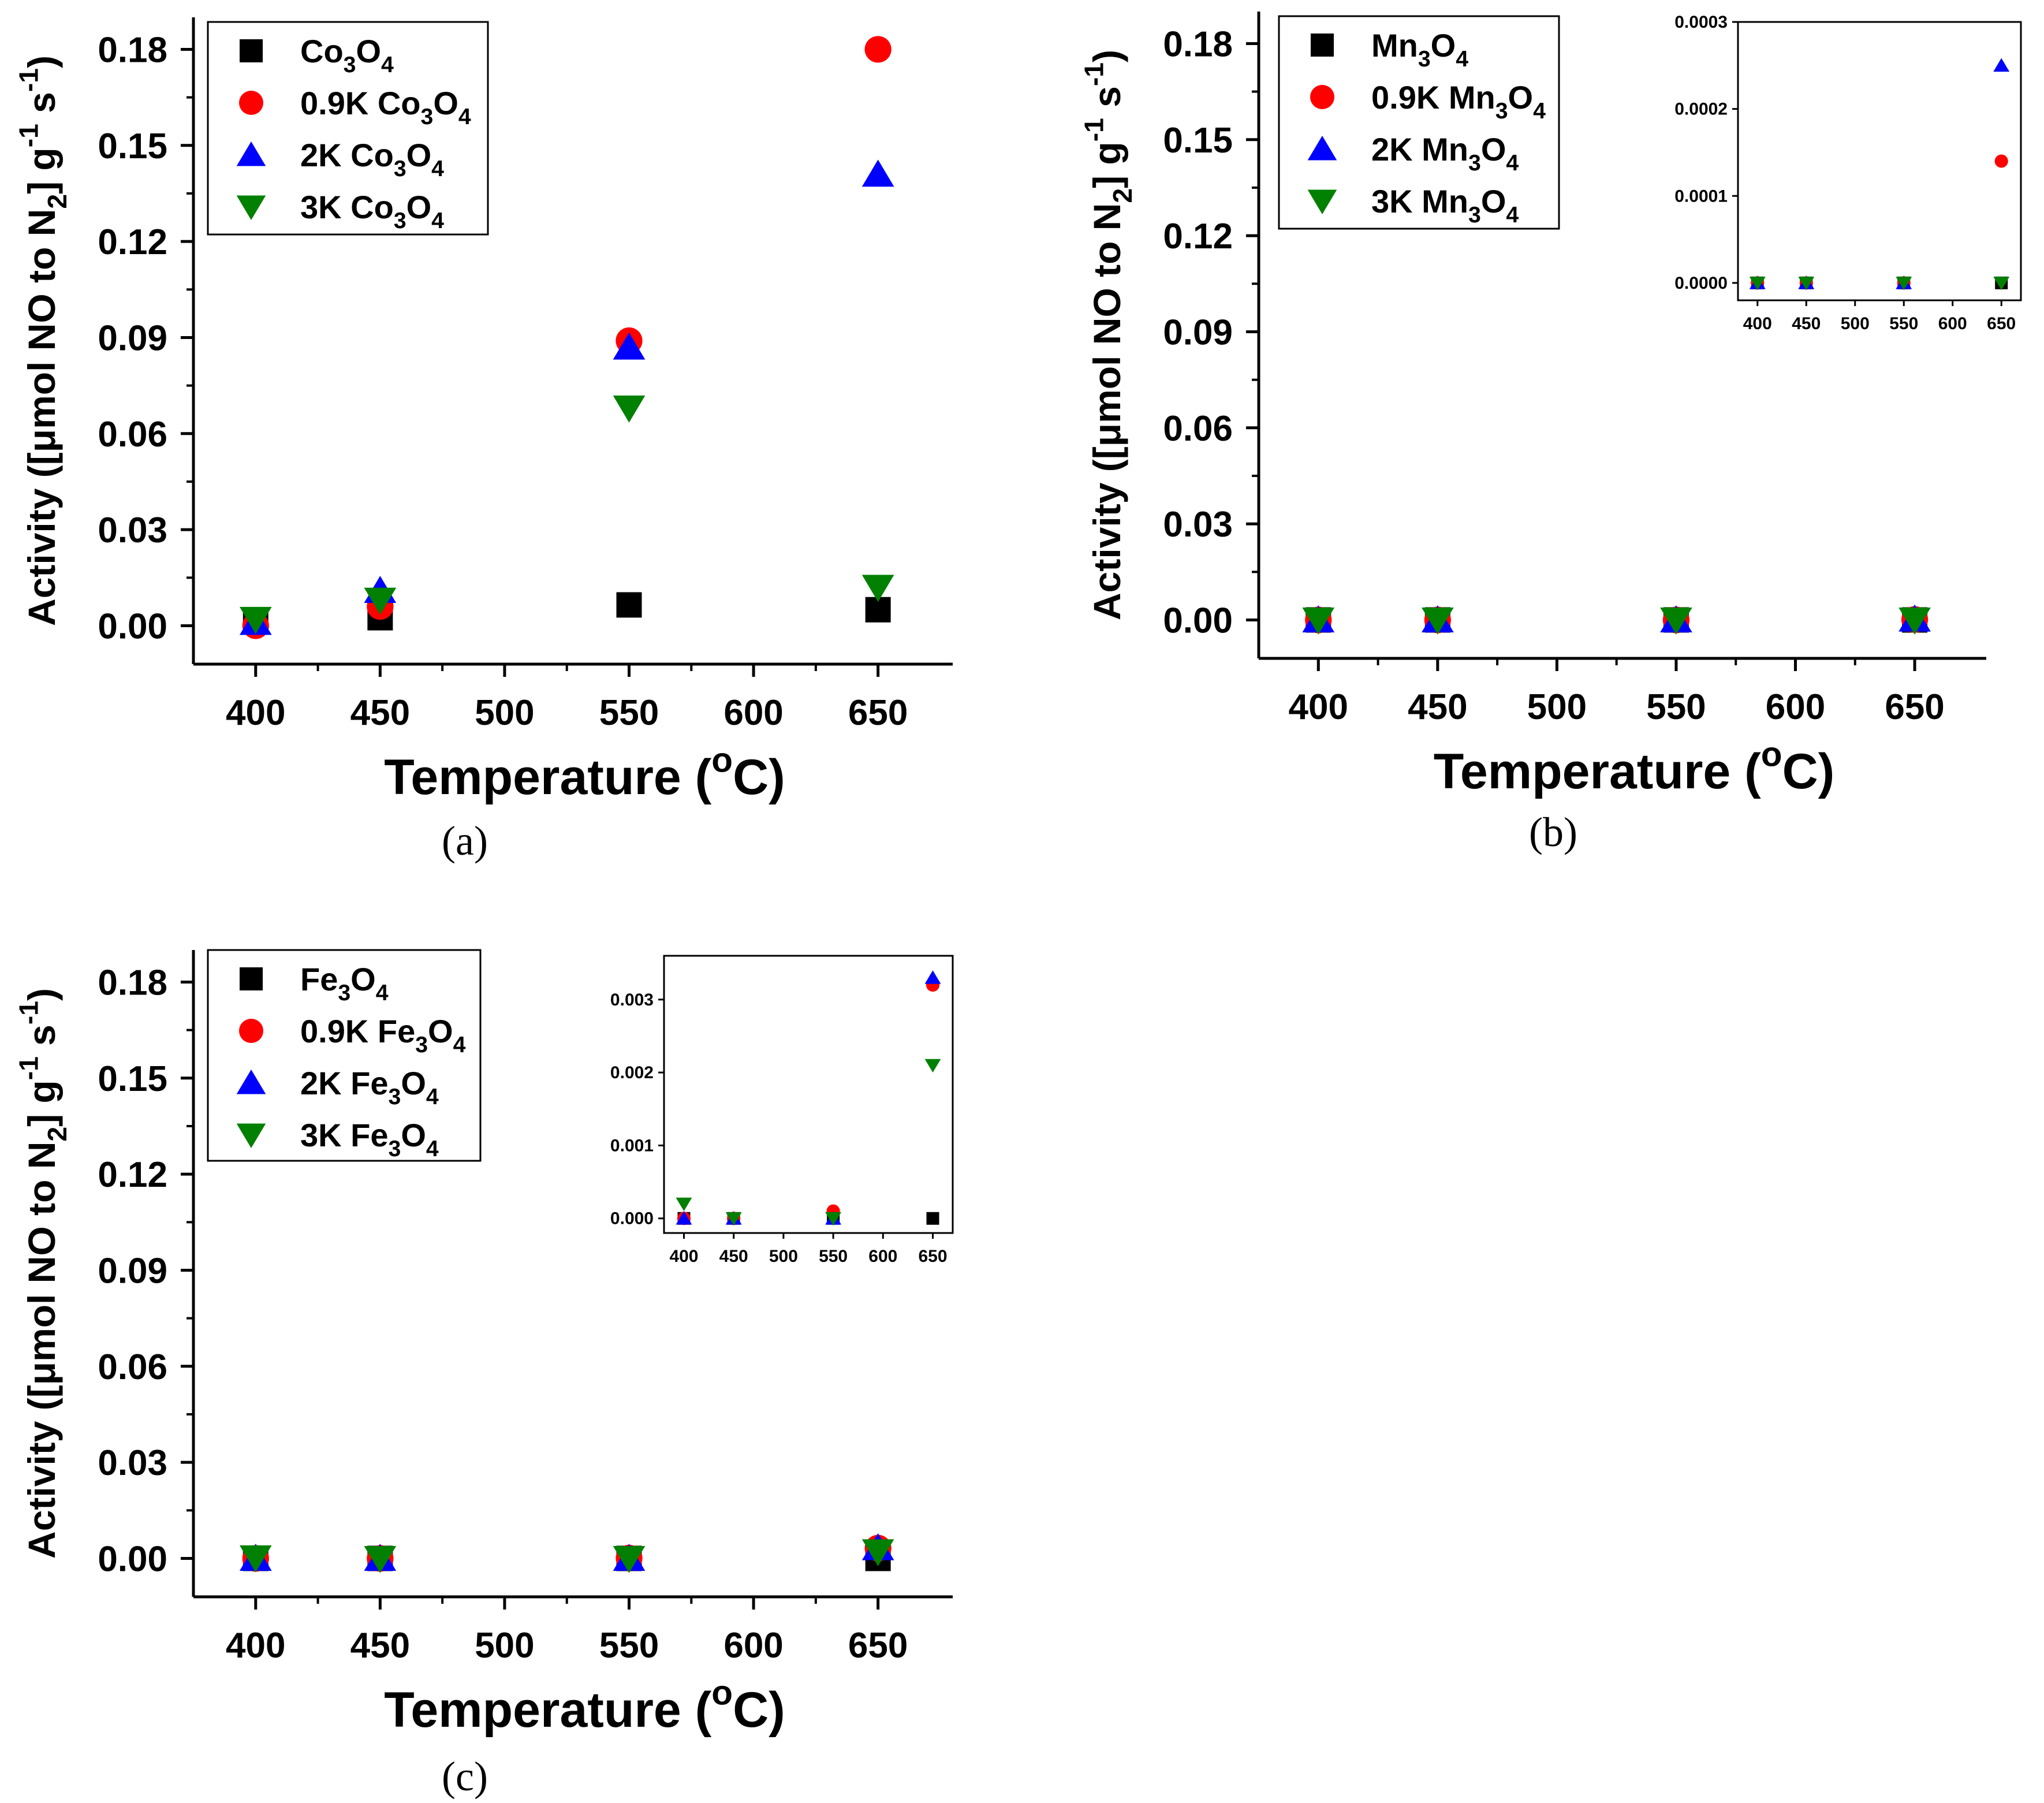 The width and height of the screenshot is (2044, 1803). I want to click on legend-entry: 3K Co3O4, so click(372, 211).